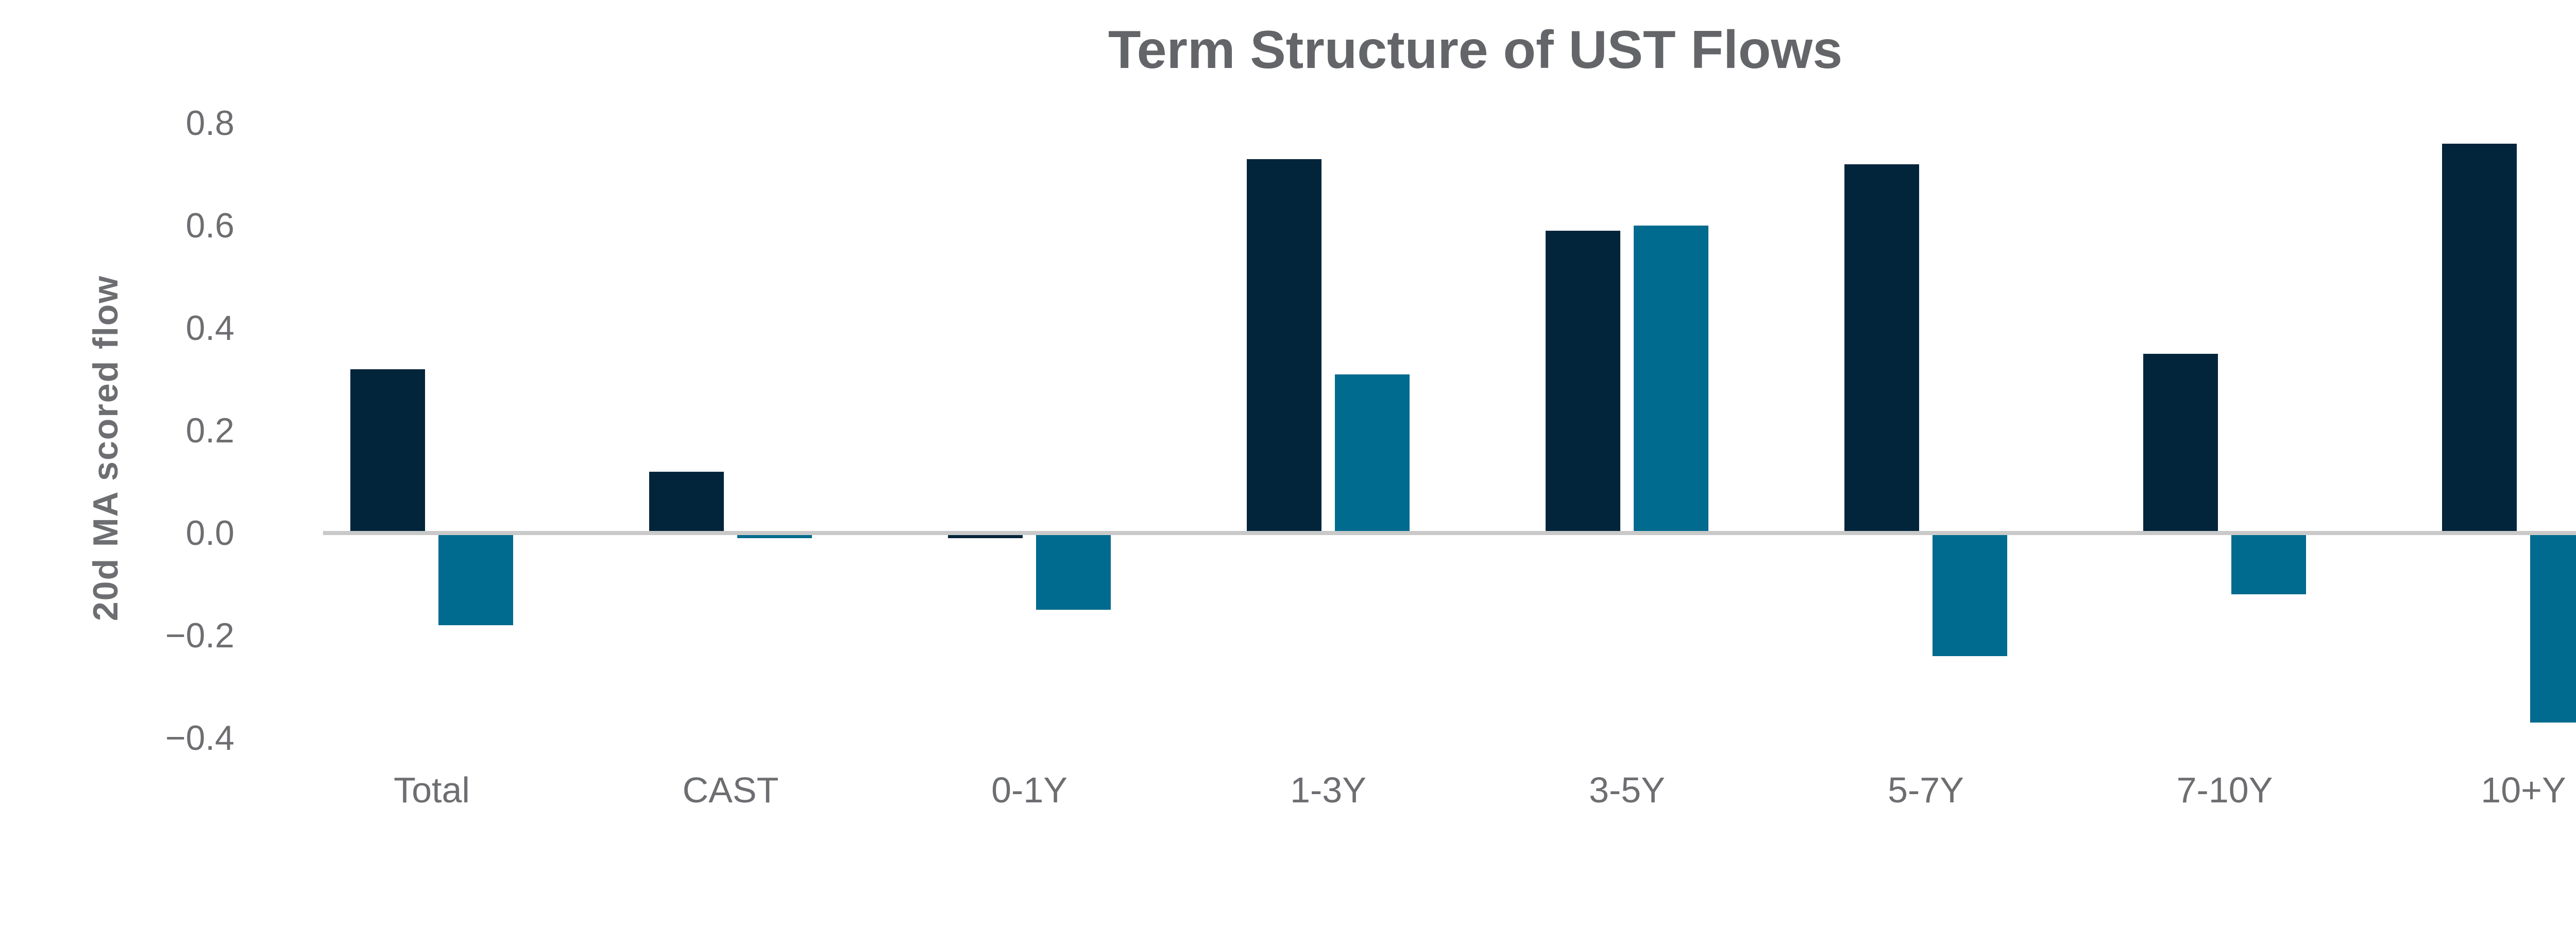  I want to click on y-tick-label-0.2: 0.2, so click(209, 430).